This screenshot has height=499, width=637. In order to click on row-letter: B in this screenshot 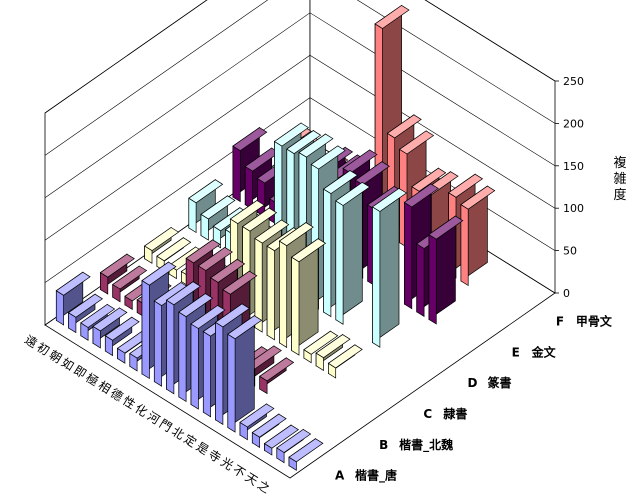, I will do `click(383, 445)`.